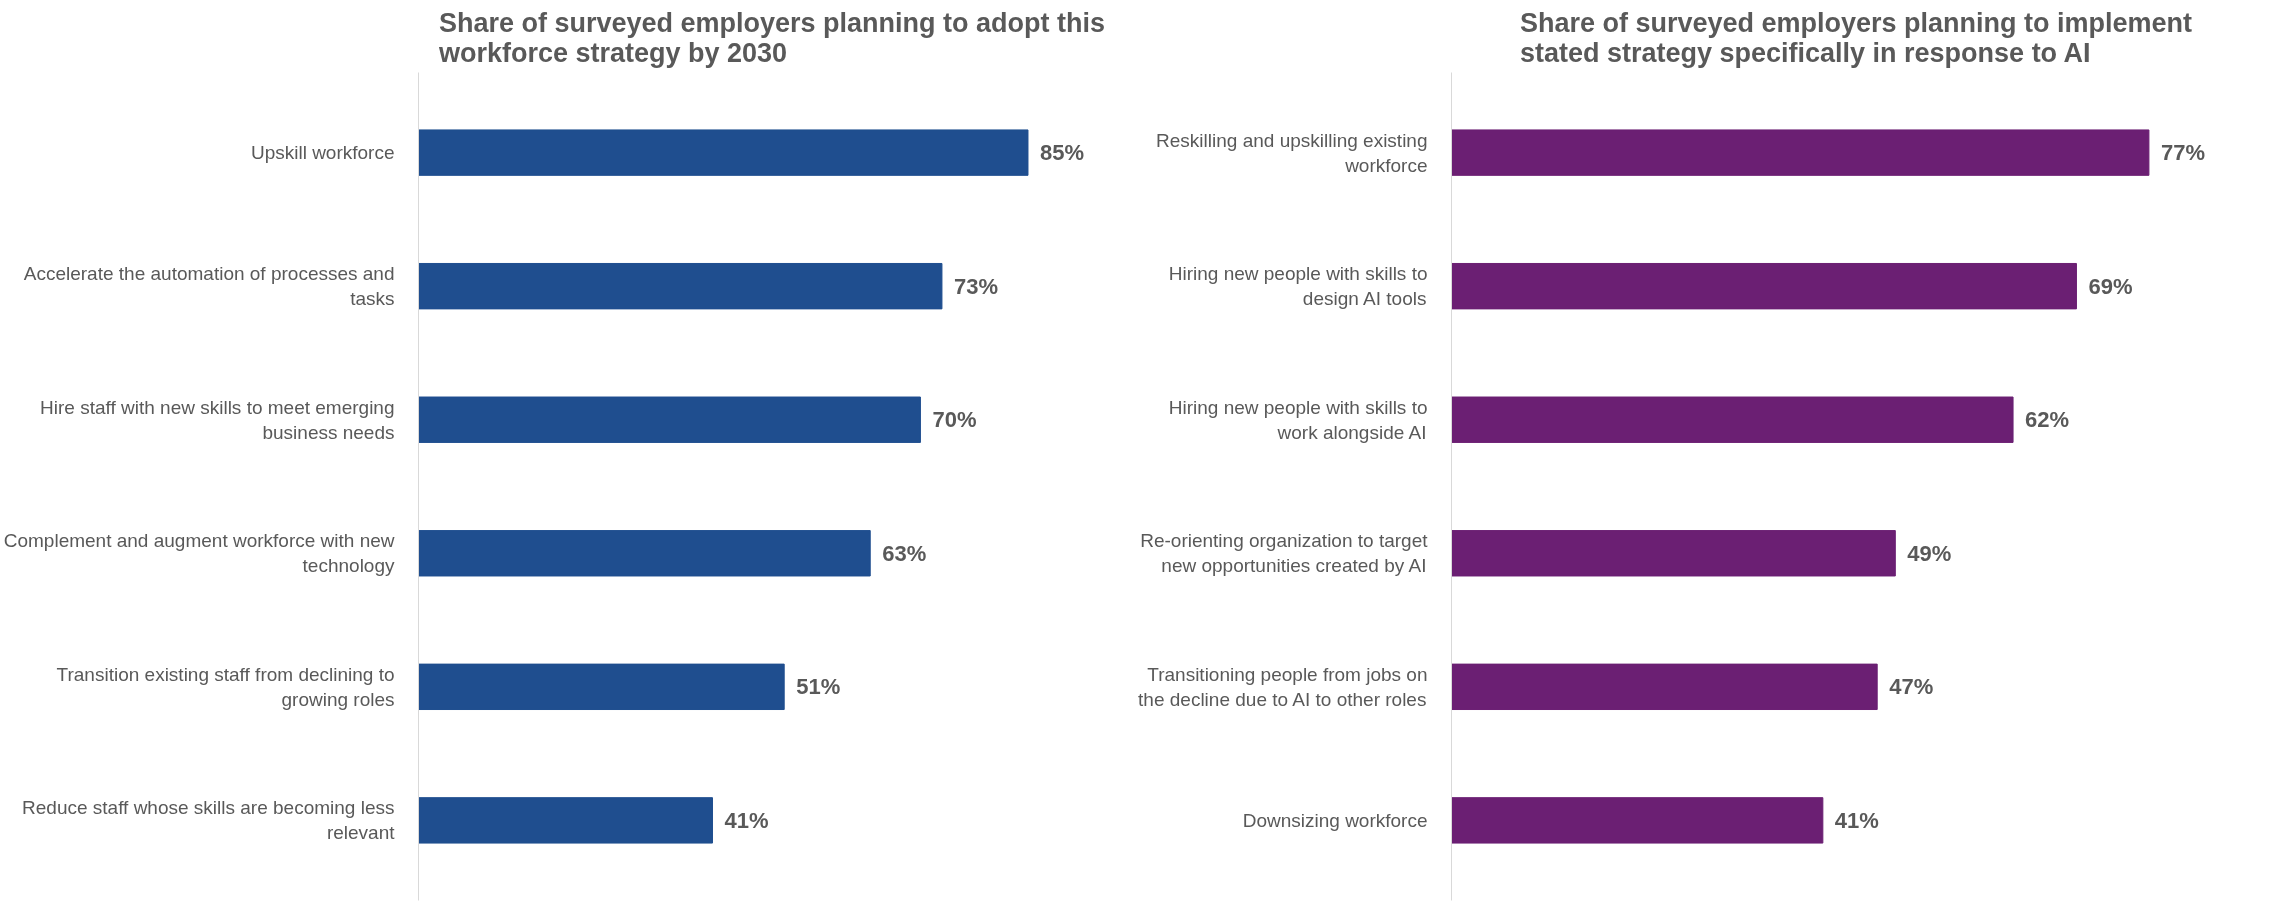 This screenshot has width=2285, height=923. Describe the element at coordinates (199, 553) in the screenshot. I see `y-tick-label: Complement and augment workforce with new technology` at that location.